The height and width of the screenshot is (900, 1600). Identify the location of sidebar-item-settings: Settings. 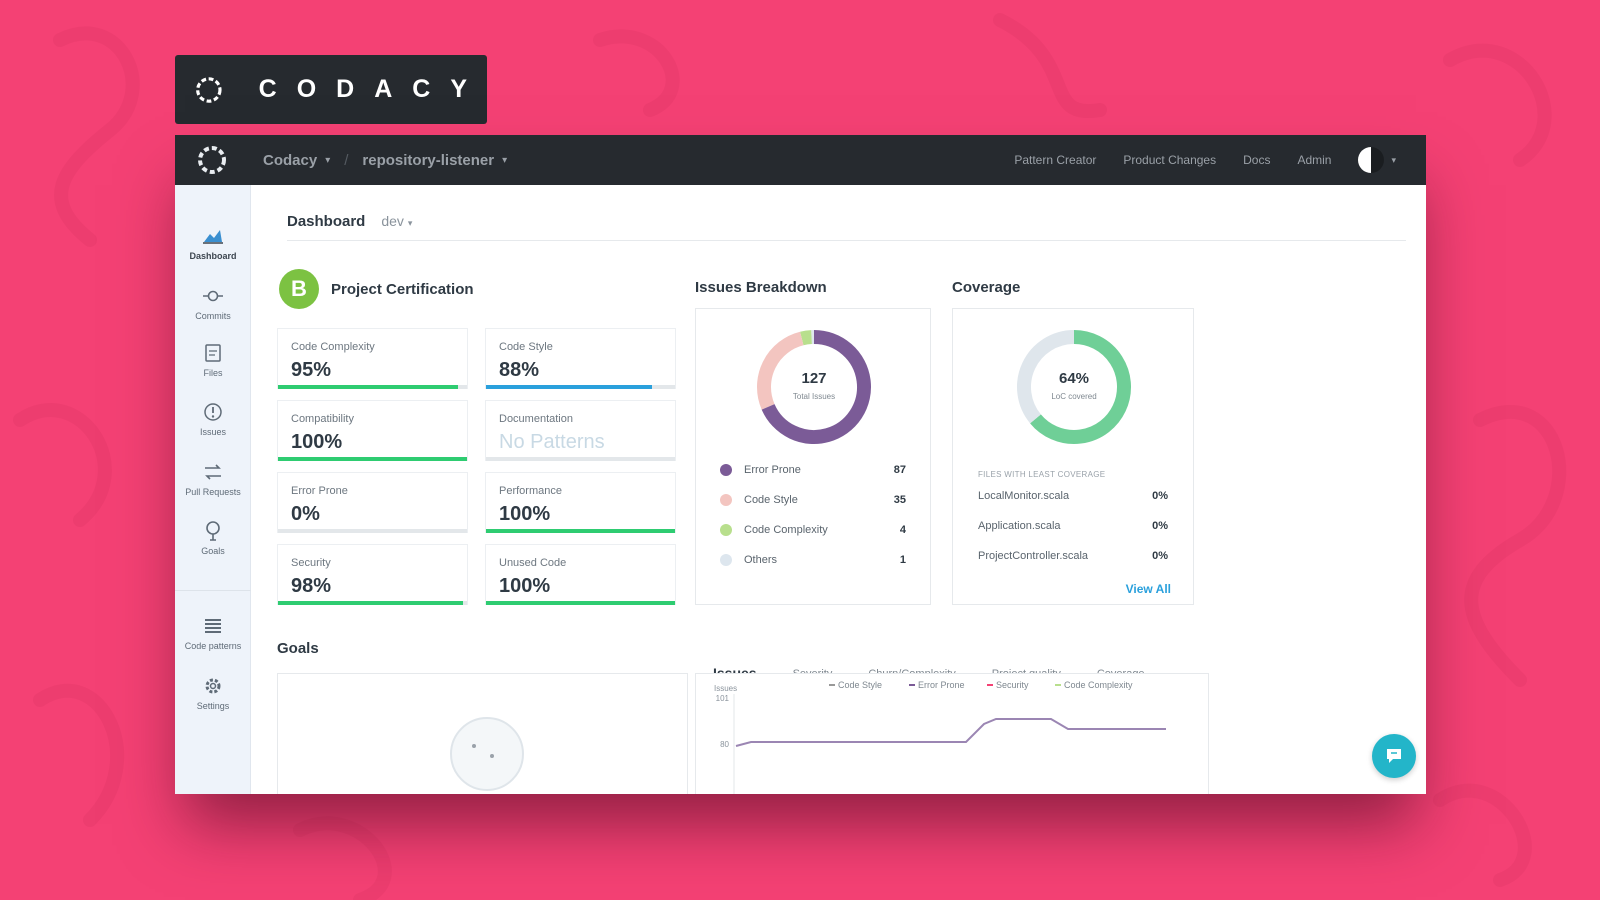
(213, 693).